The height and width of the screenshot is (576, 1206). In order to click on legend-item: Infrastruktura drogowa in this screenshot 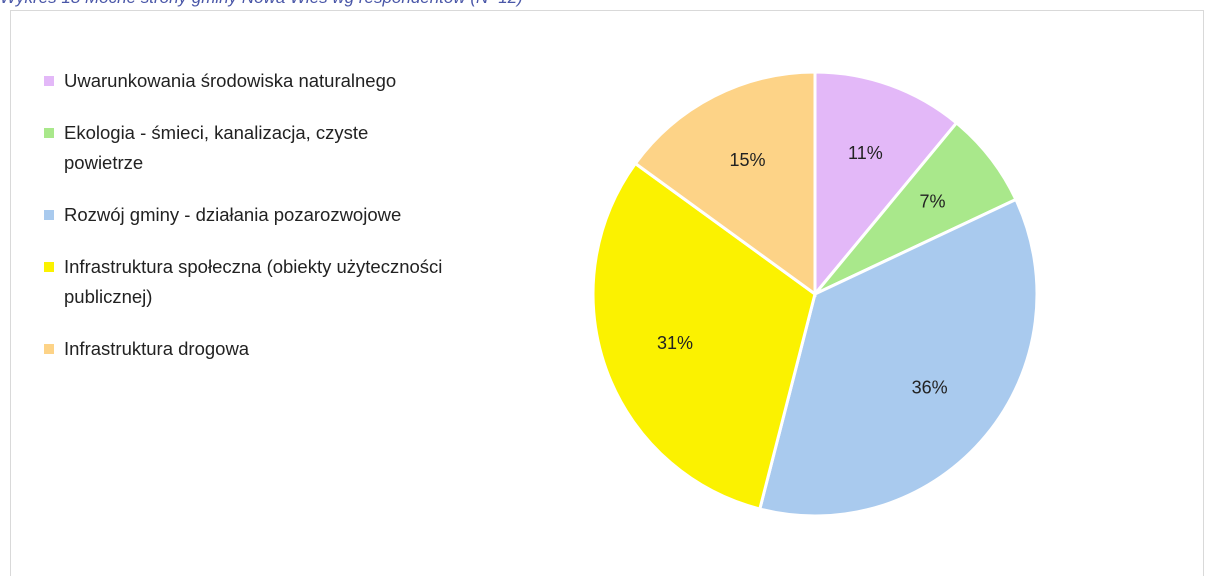, I will do `click(244, 349)`.